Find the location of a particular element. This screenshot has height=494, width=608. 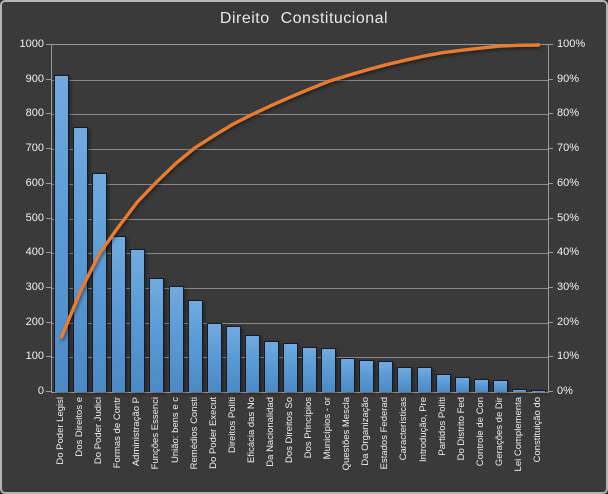

right-axis-tick-label: 40% is located at coordinates (568, 252).